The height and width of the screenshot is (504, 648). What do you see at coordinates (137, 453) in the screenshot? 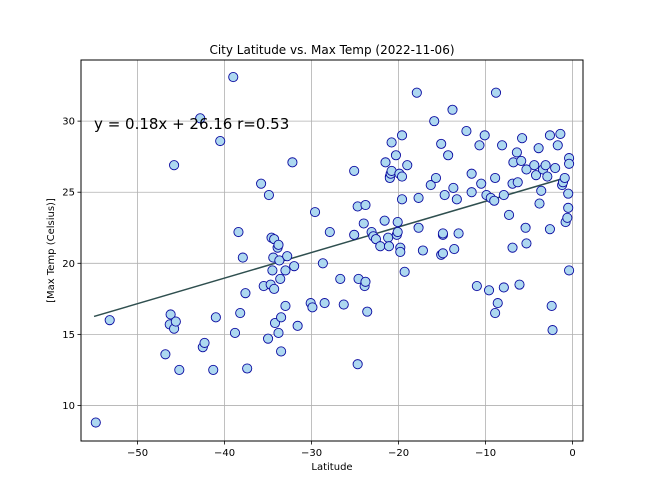
I see `x-tick-label: −50` at bounding box center [137, 453].